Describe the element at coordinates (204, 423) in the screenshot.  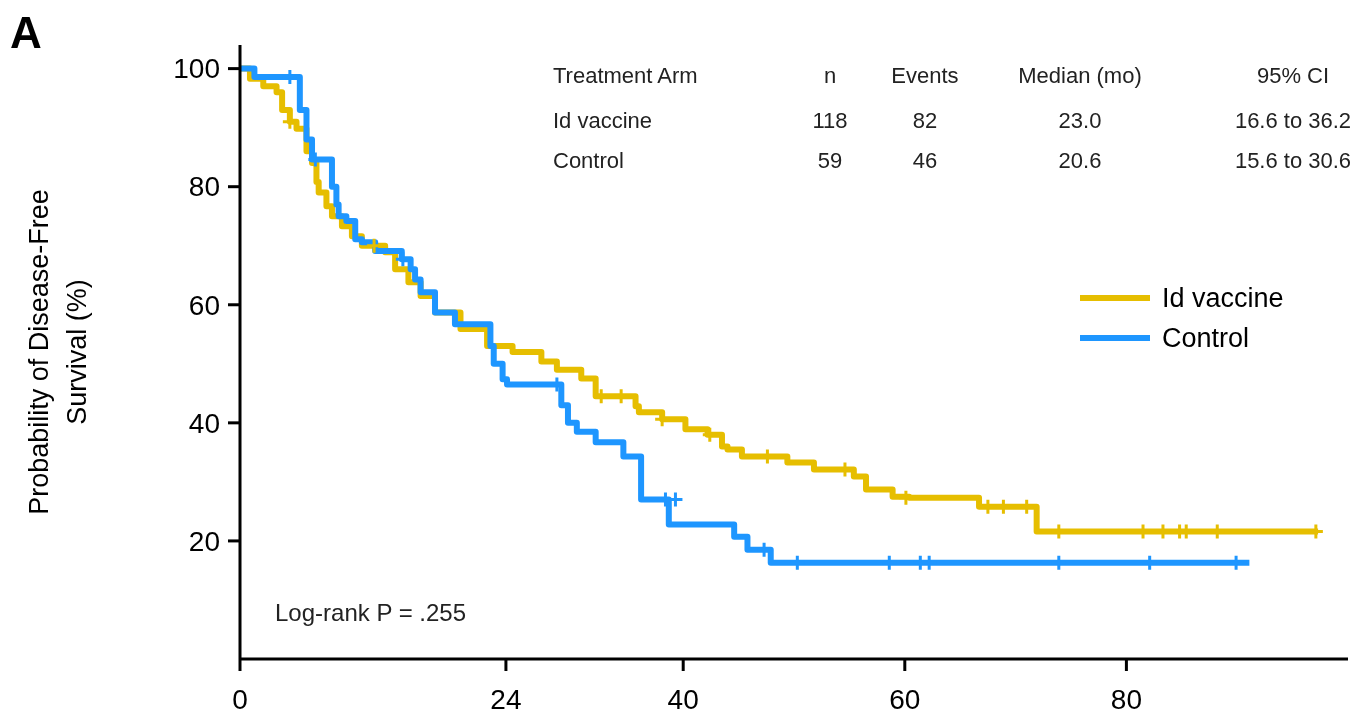
I see `y-tick-label: 40` at that location.